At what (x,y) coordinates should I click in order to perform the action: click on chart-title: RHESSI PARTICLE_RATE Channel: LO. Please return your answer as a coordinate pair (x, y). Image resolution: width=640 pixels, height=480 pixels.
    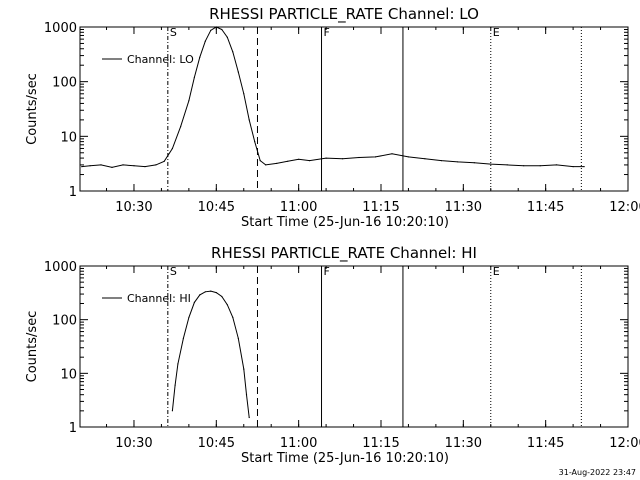
    Looking at the image, I should click on (344, 14).